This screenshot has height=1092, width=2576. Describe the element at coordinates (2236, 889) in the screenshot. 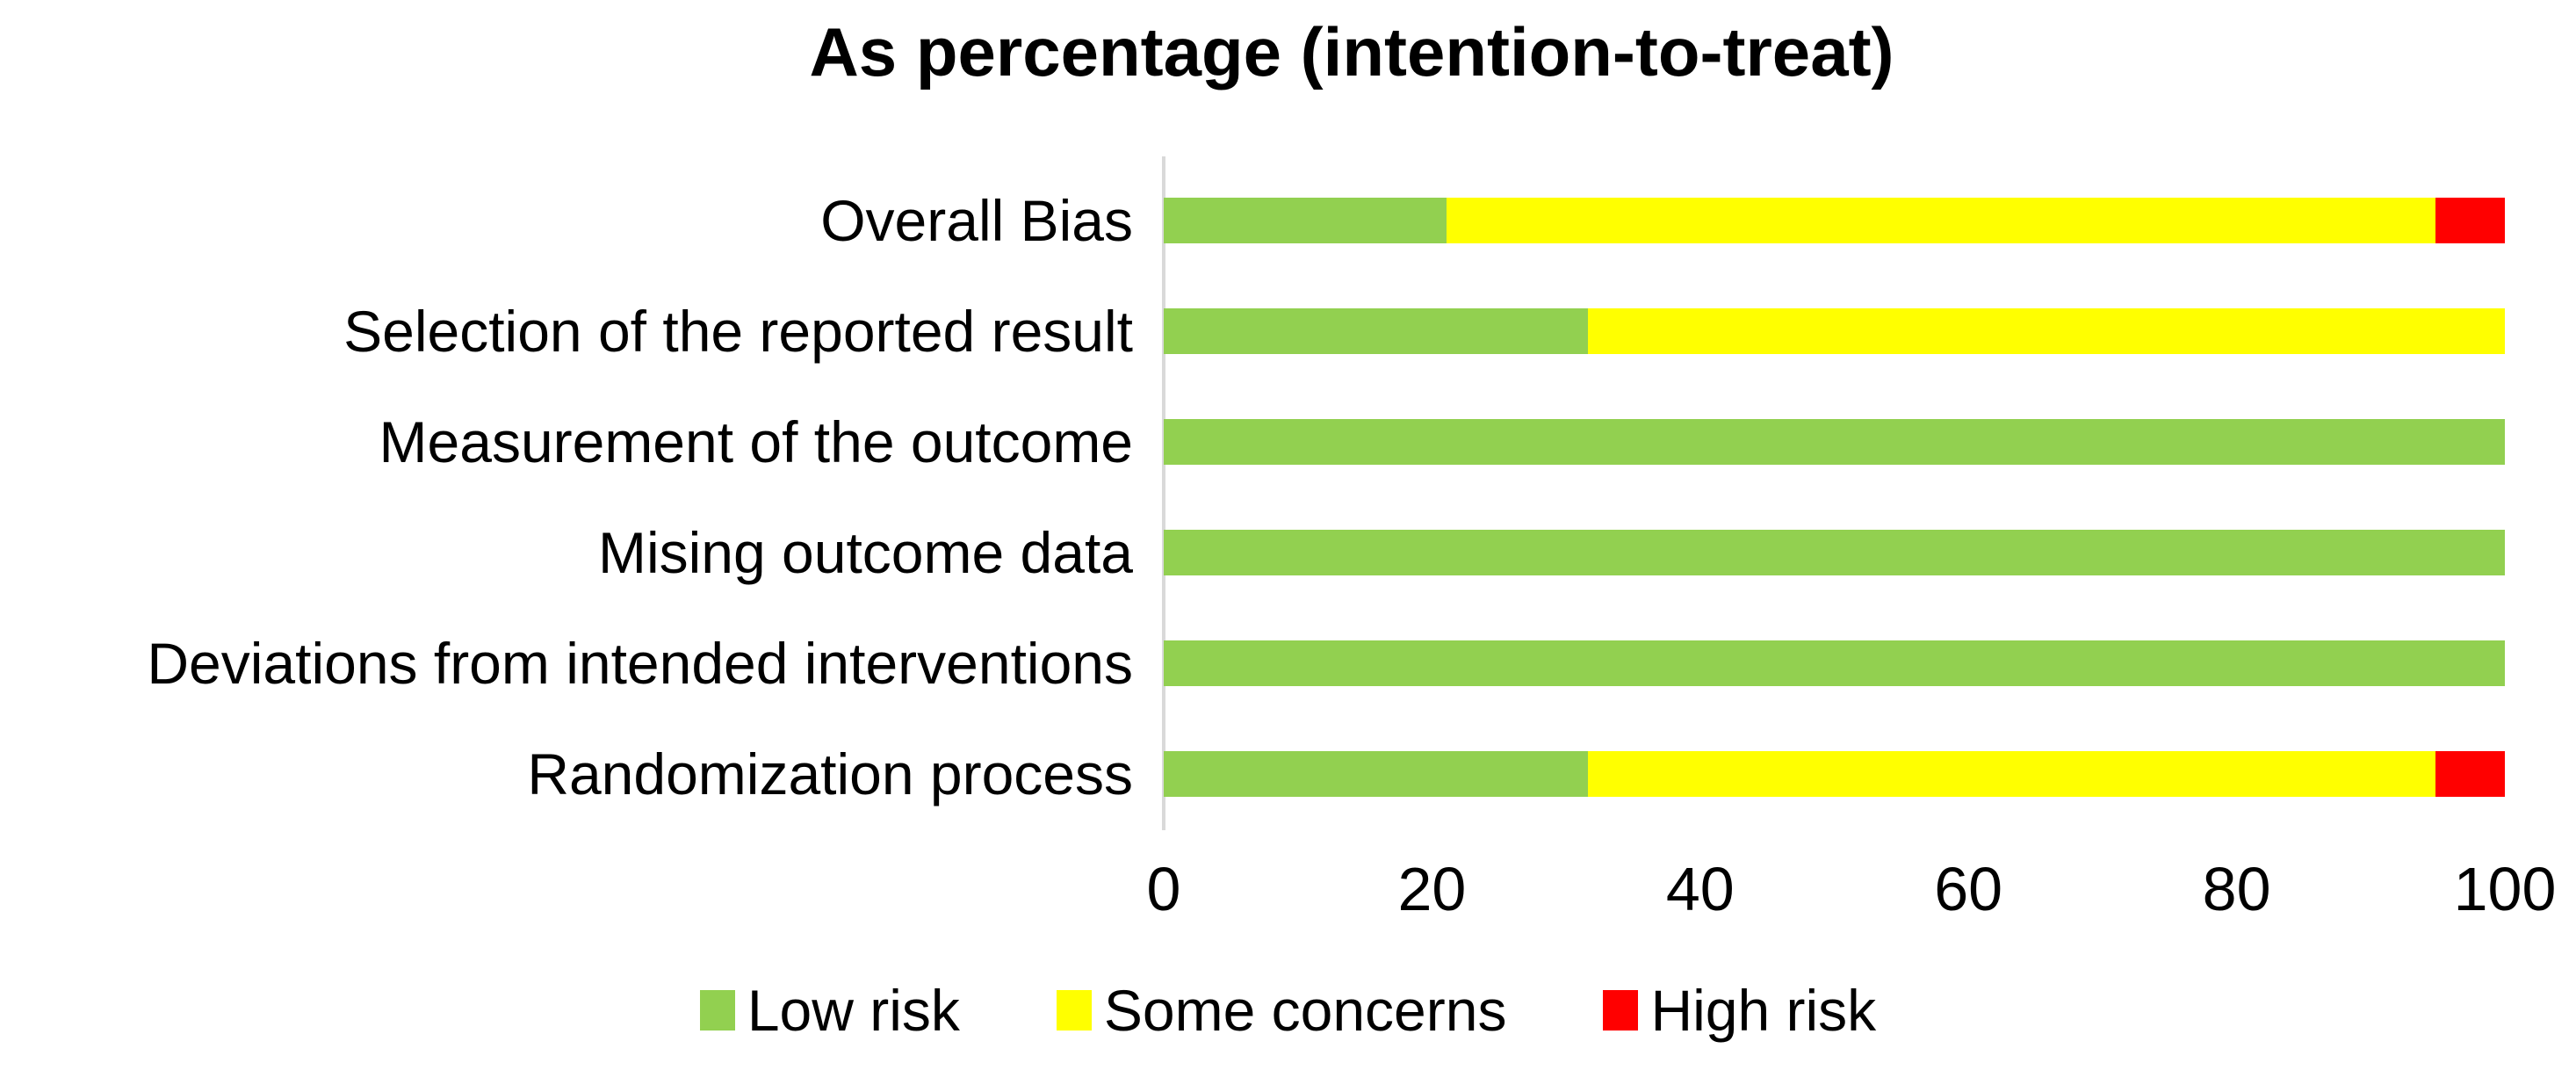

I see `x-tick-label-80: 80` at that location.